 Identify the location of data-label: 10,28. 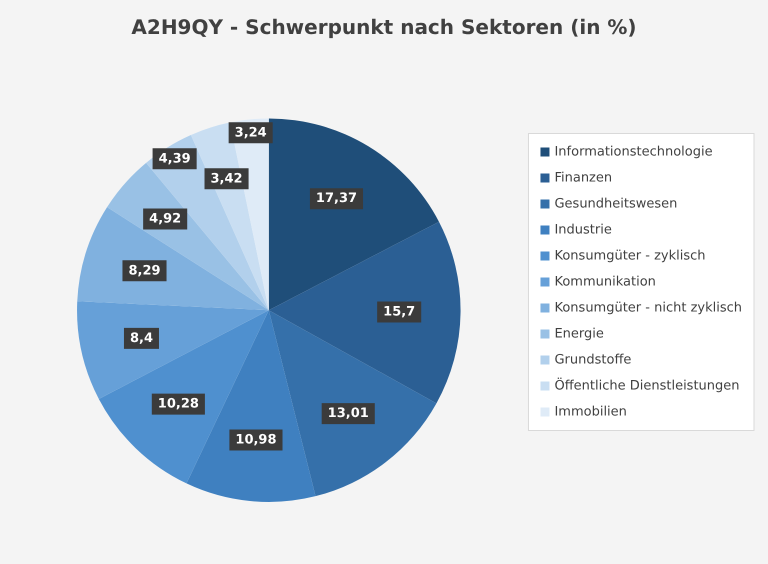
(178, 404).